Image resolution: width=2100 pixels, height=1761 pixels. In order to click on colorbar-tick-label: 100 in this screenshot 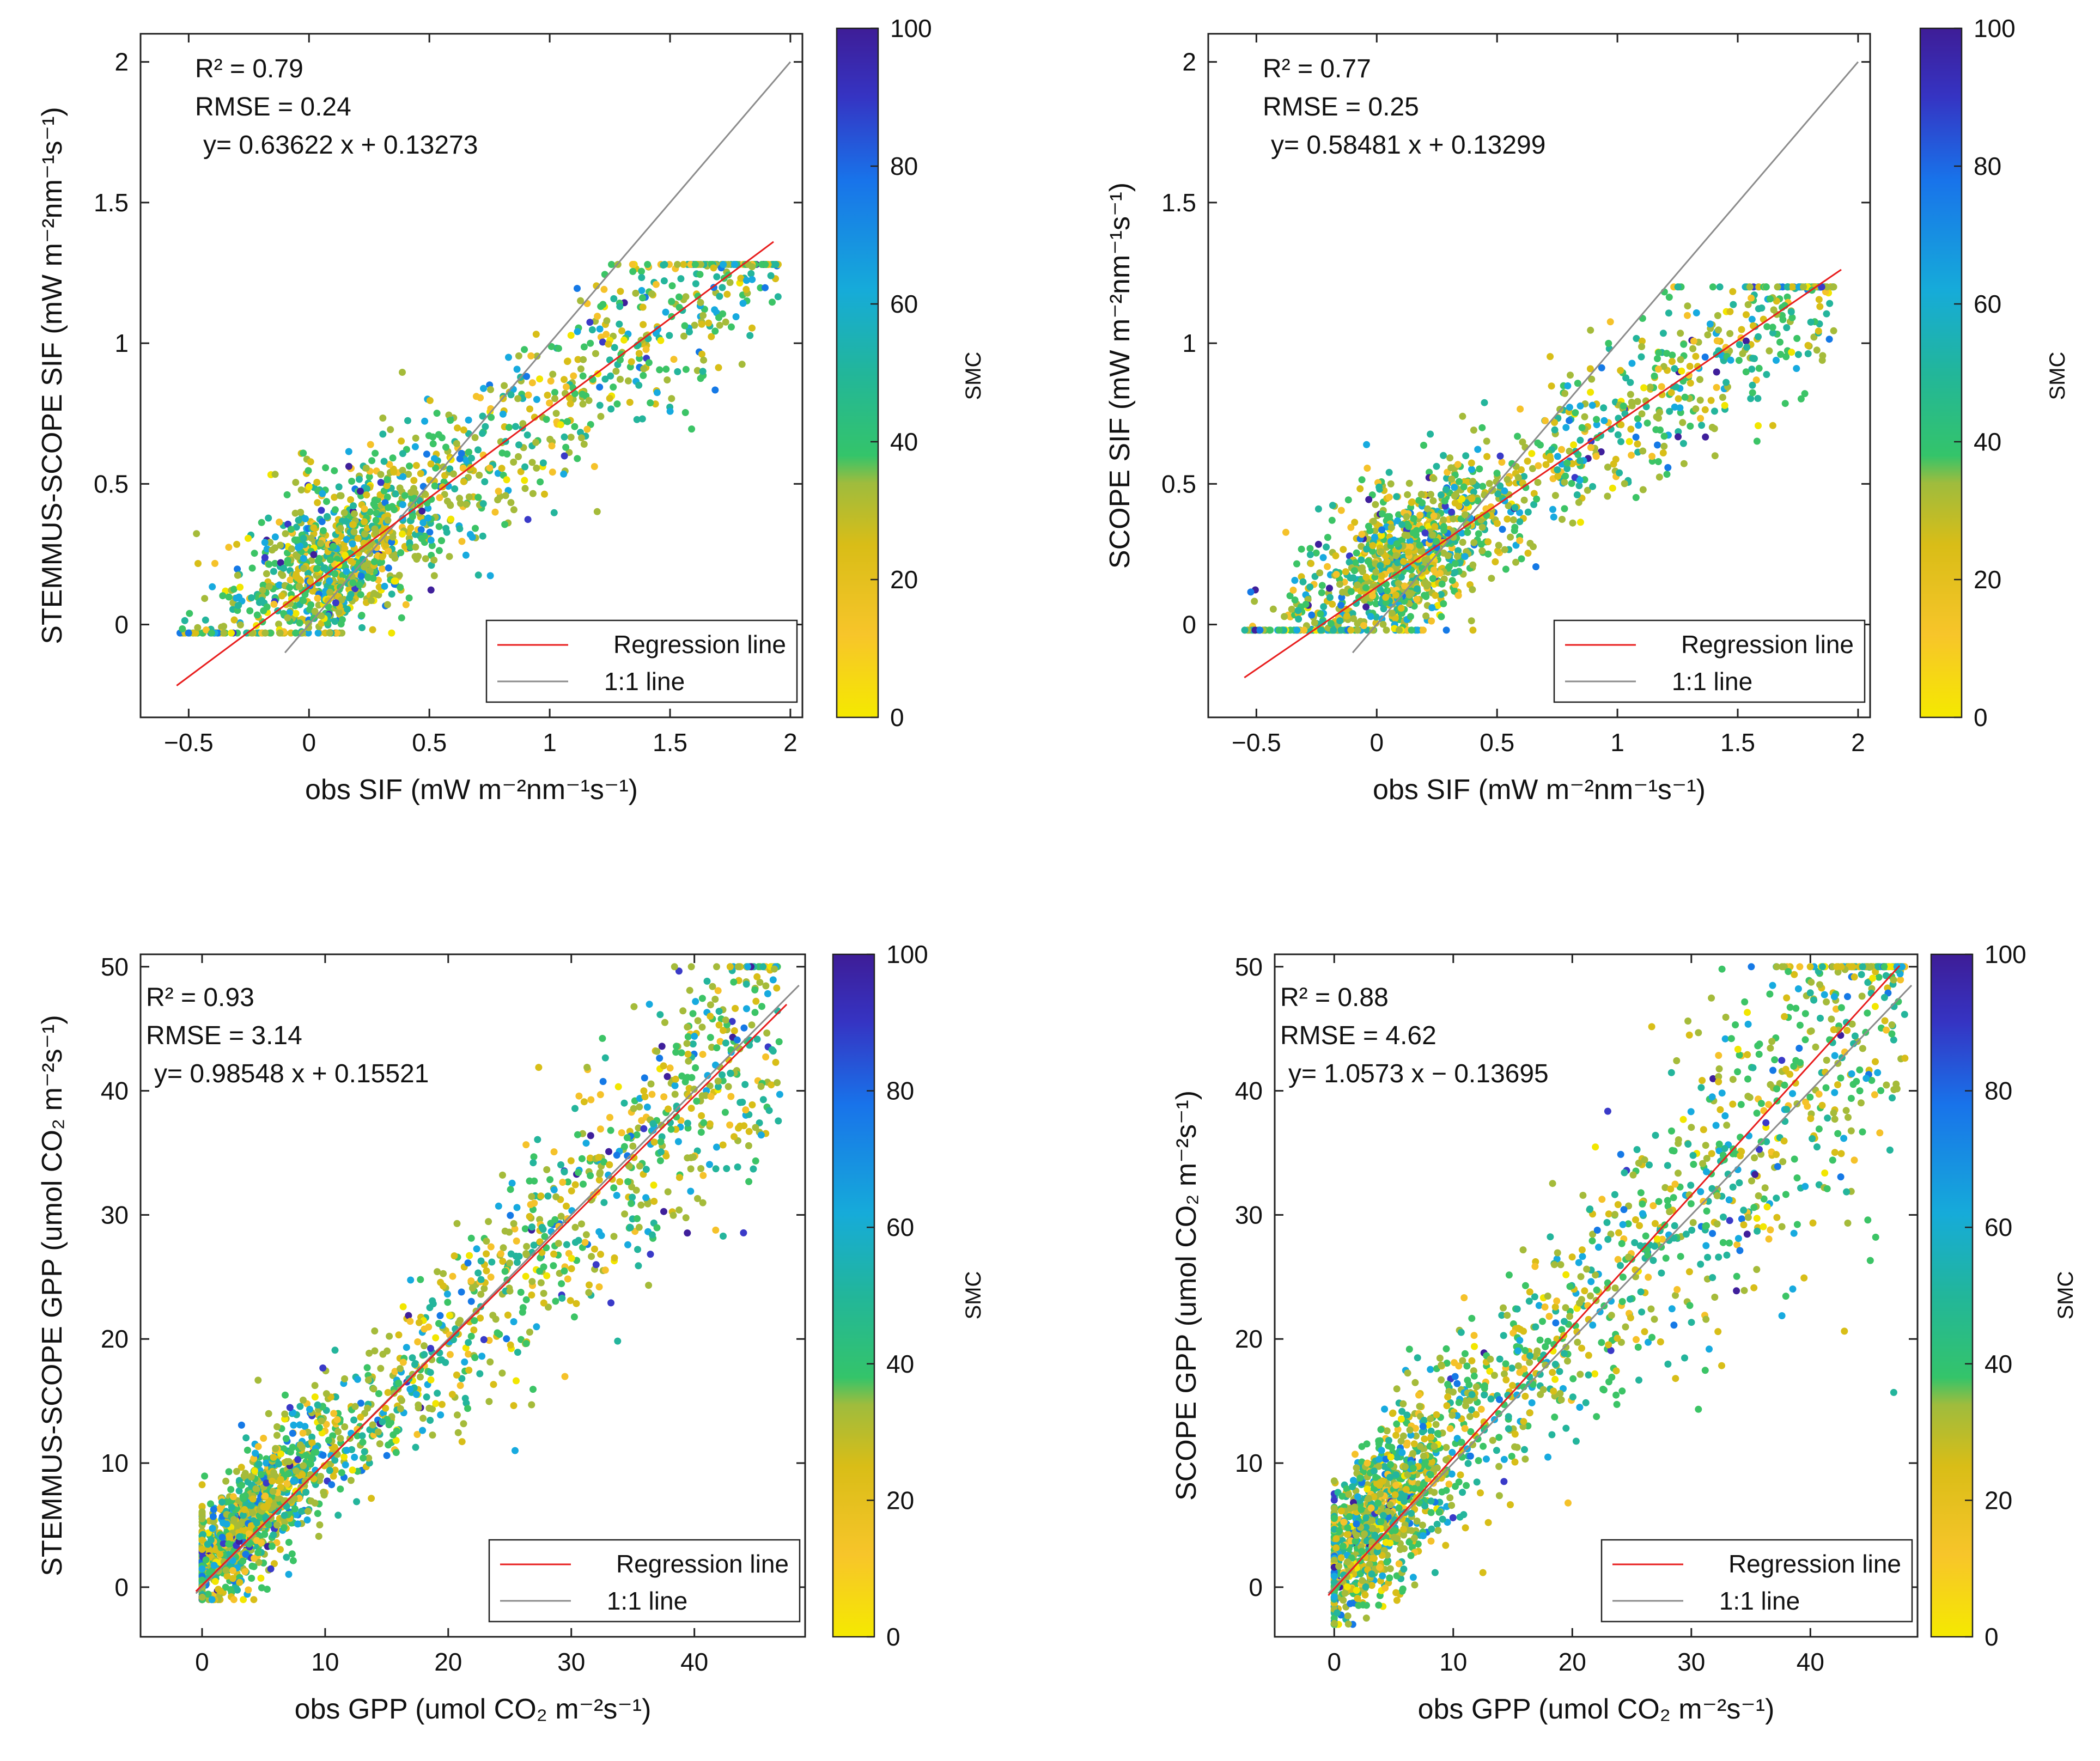, I will do `click(1995, 28)`.